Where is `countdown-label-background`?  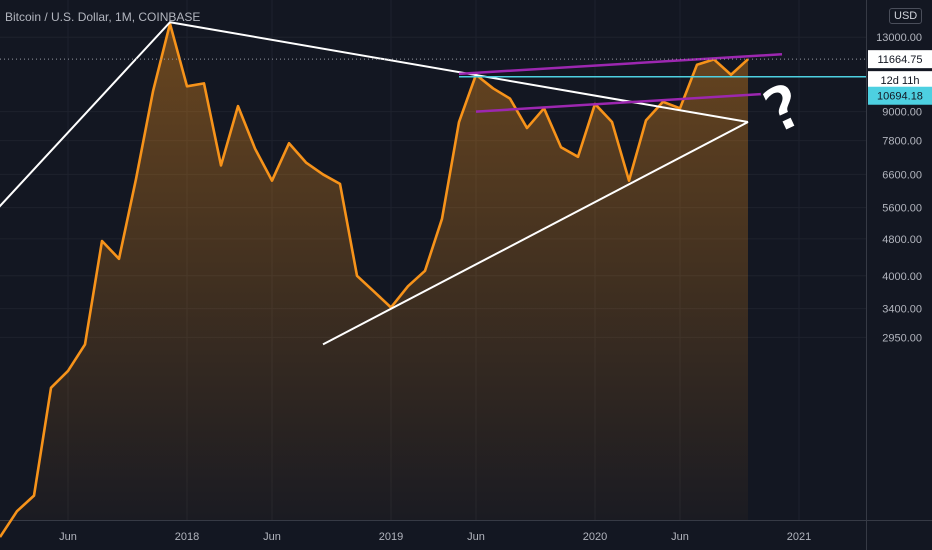 countdown-label-background is located at coordinates (900, 80).